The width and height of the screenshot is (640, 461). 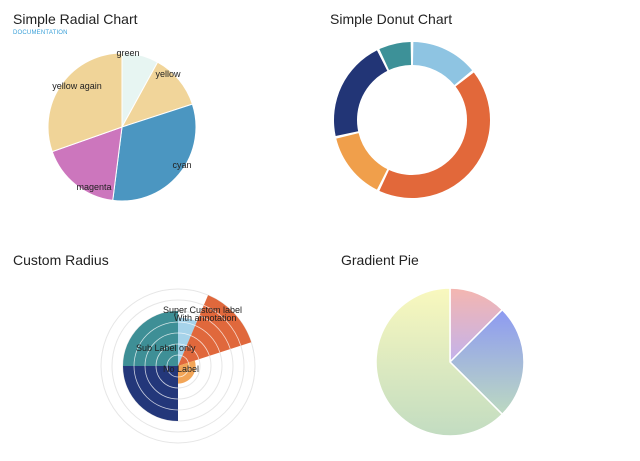 I want to click on radial-slice-magenta, so click(x=87, y=163).